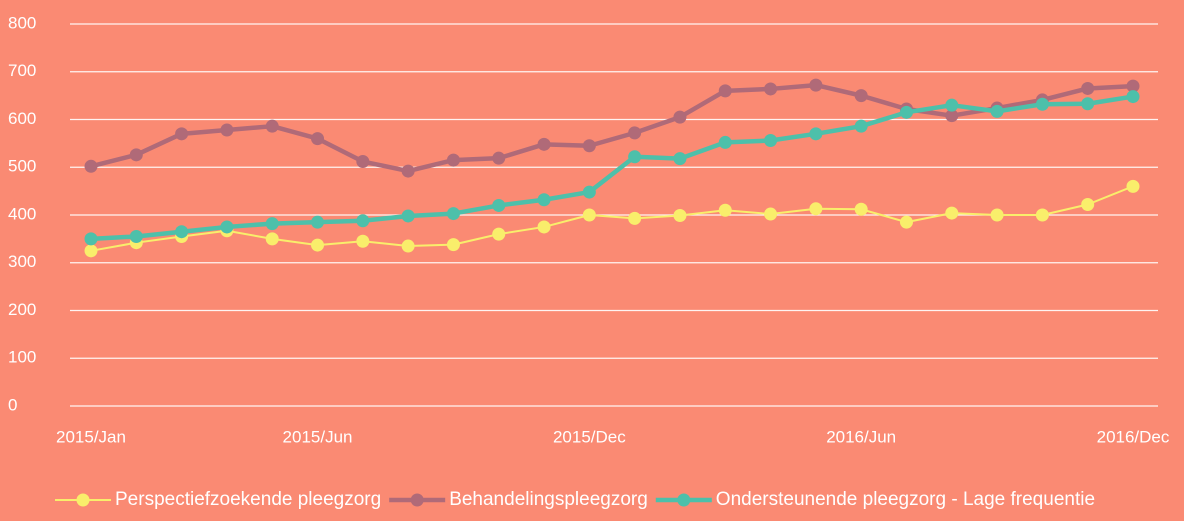  What do you see at coordinates (22, 357) in the screenshot?
I see `y-tick-label: 100` at bounding box center [22, 357].